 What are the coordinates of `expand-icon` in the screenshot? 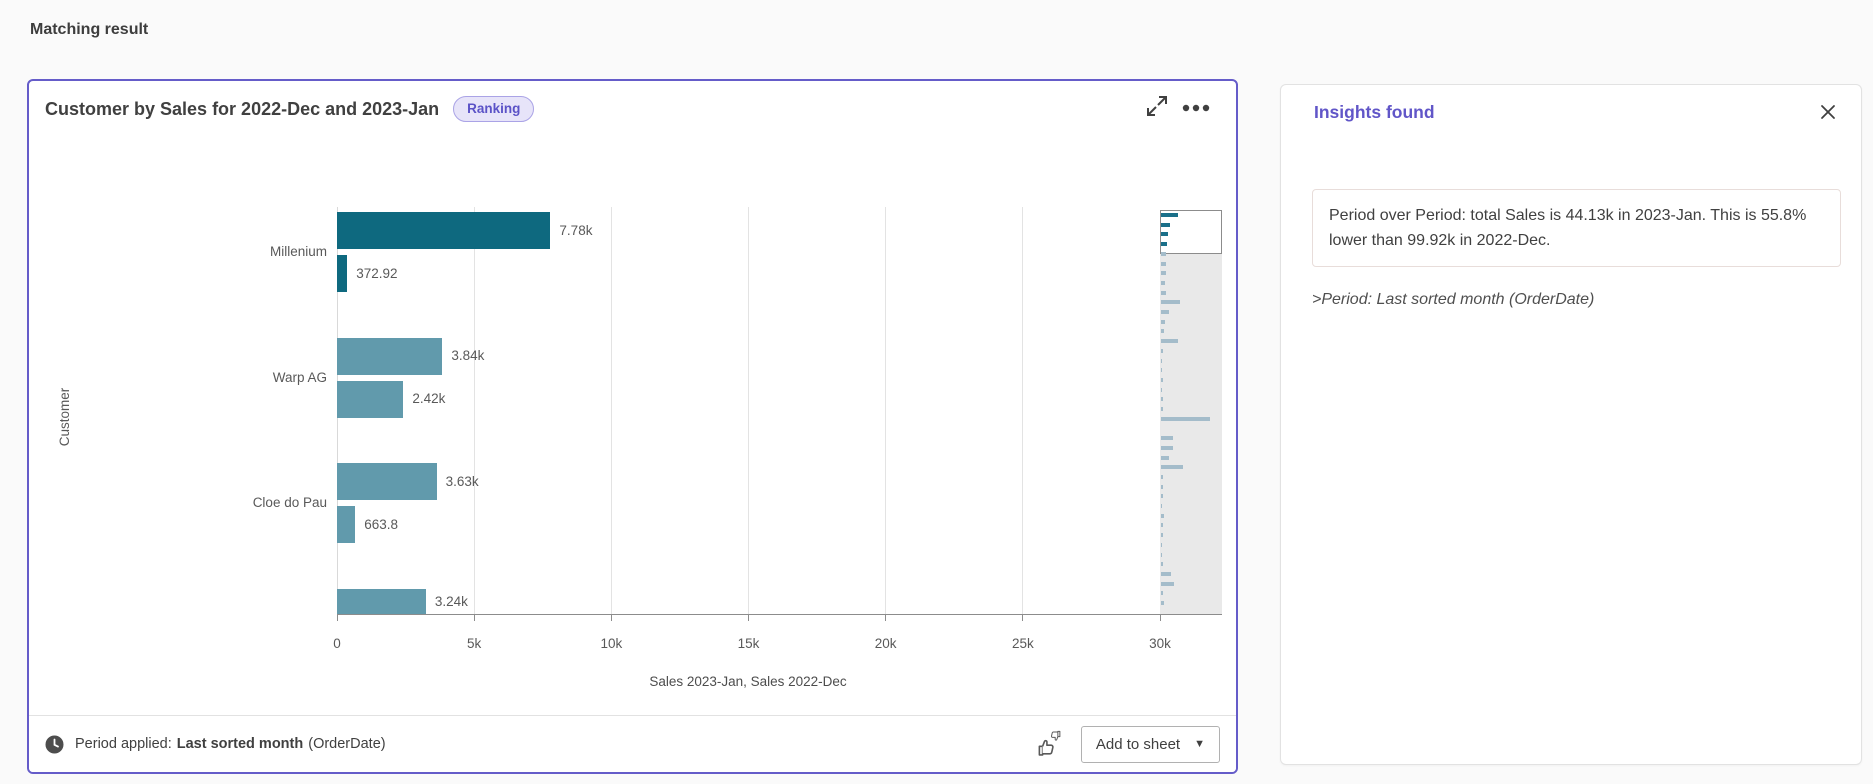 It's located at (1157, 108).